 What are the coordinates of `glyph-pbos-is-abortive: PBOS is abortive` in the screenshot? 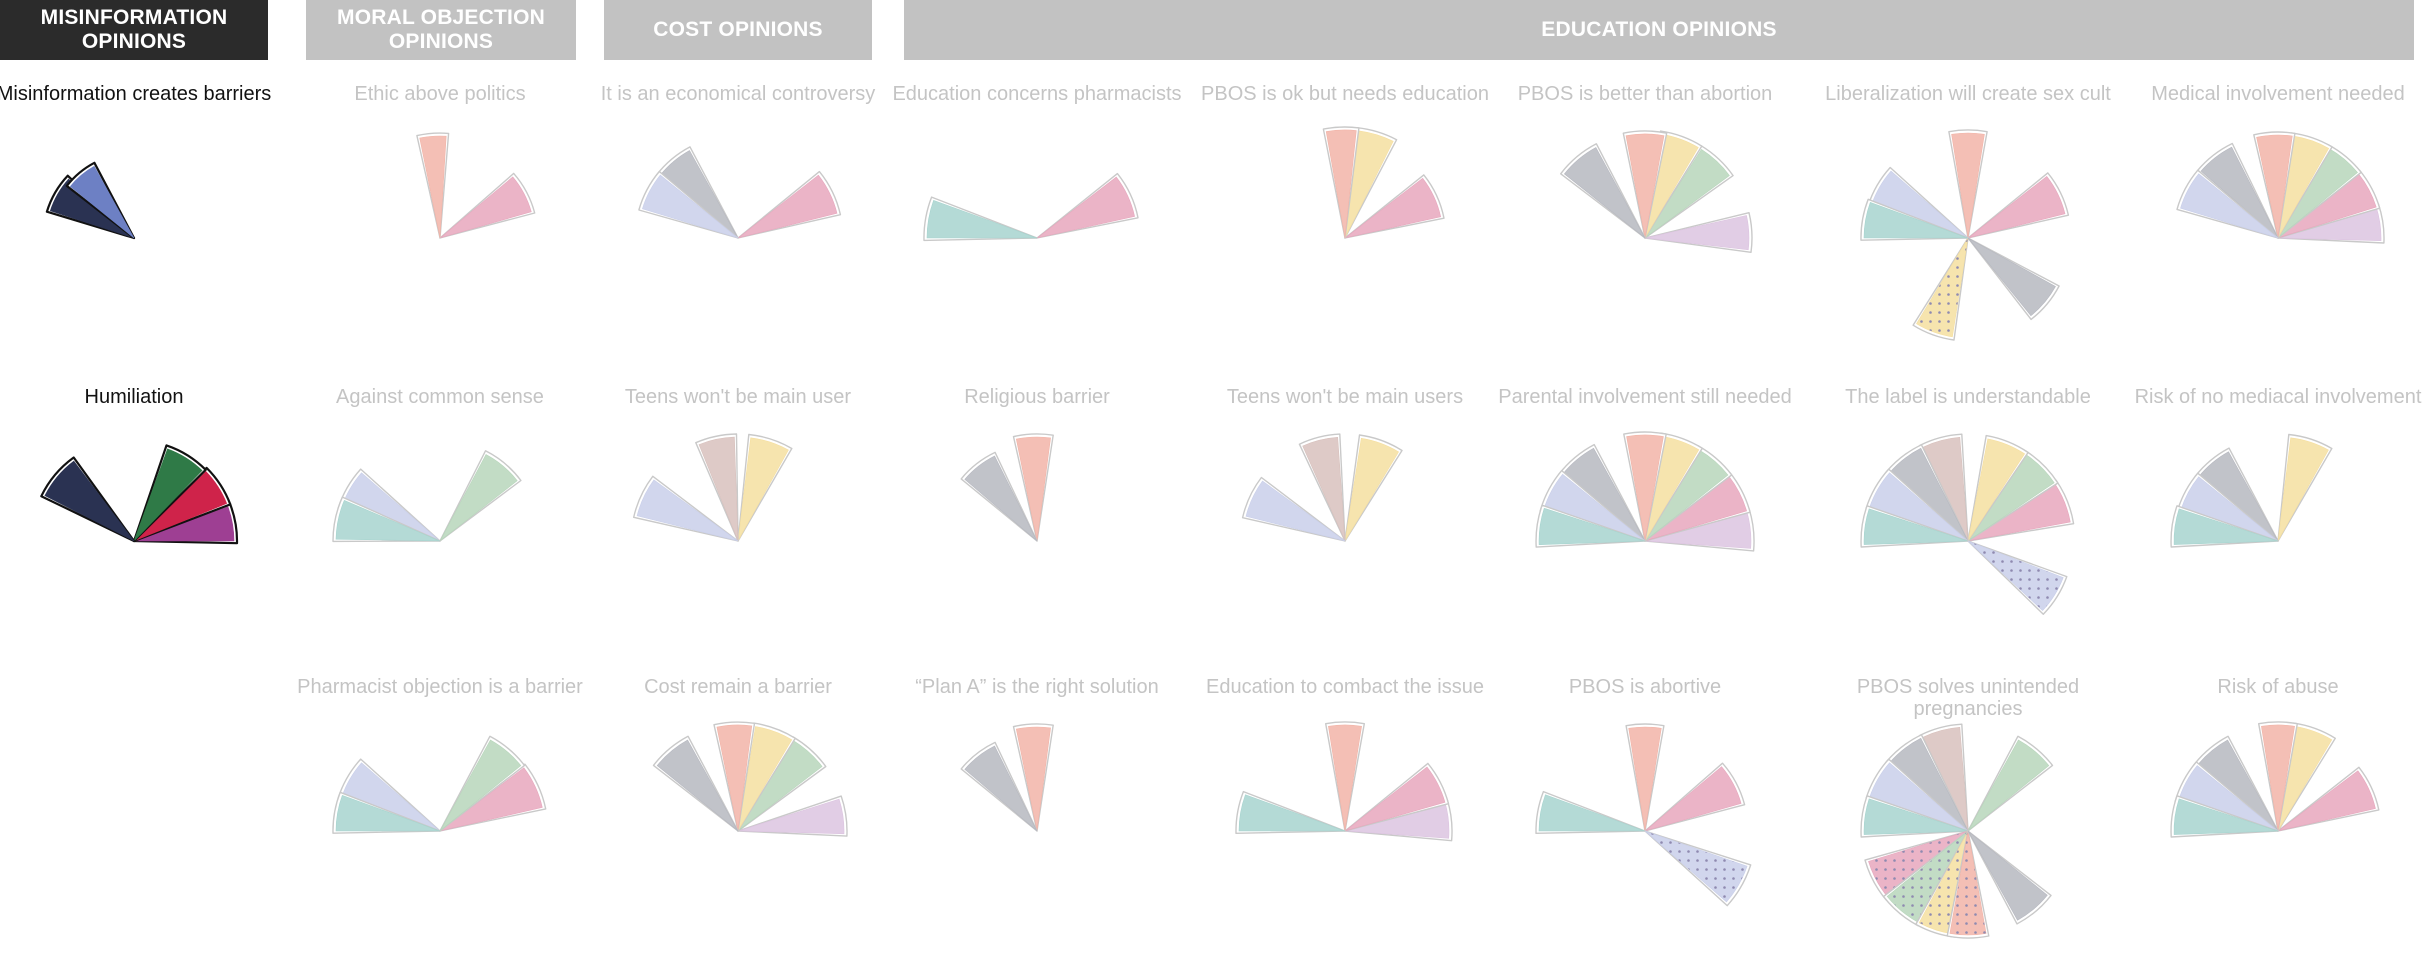 It's located at (1645, 821).